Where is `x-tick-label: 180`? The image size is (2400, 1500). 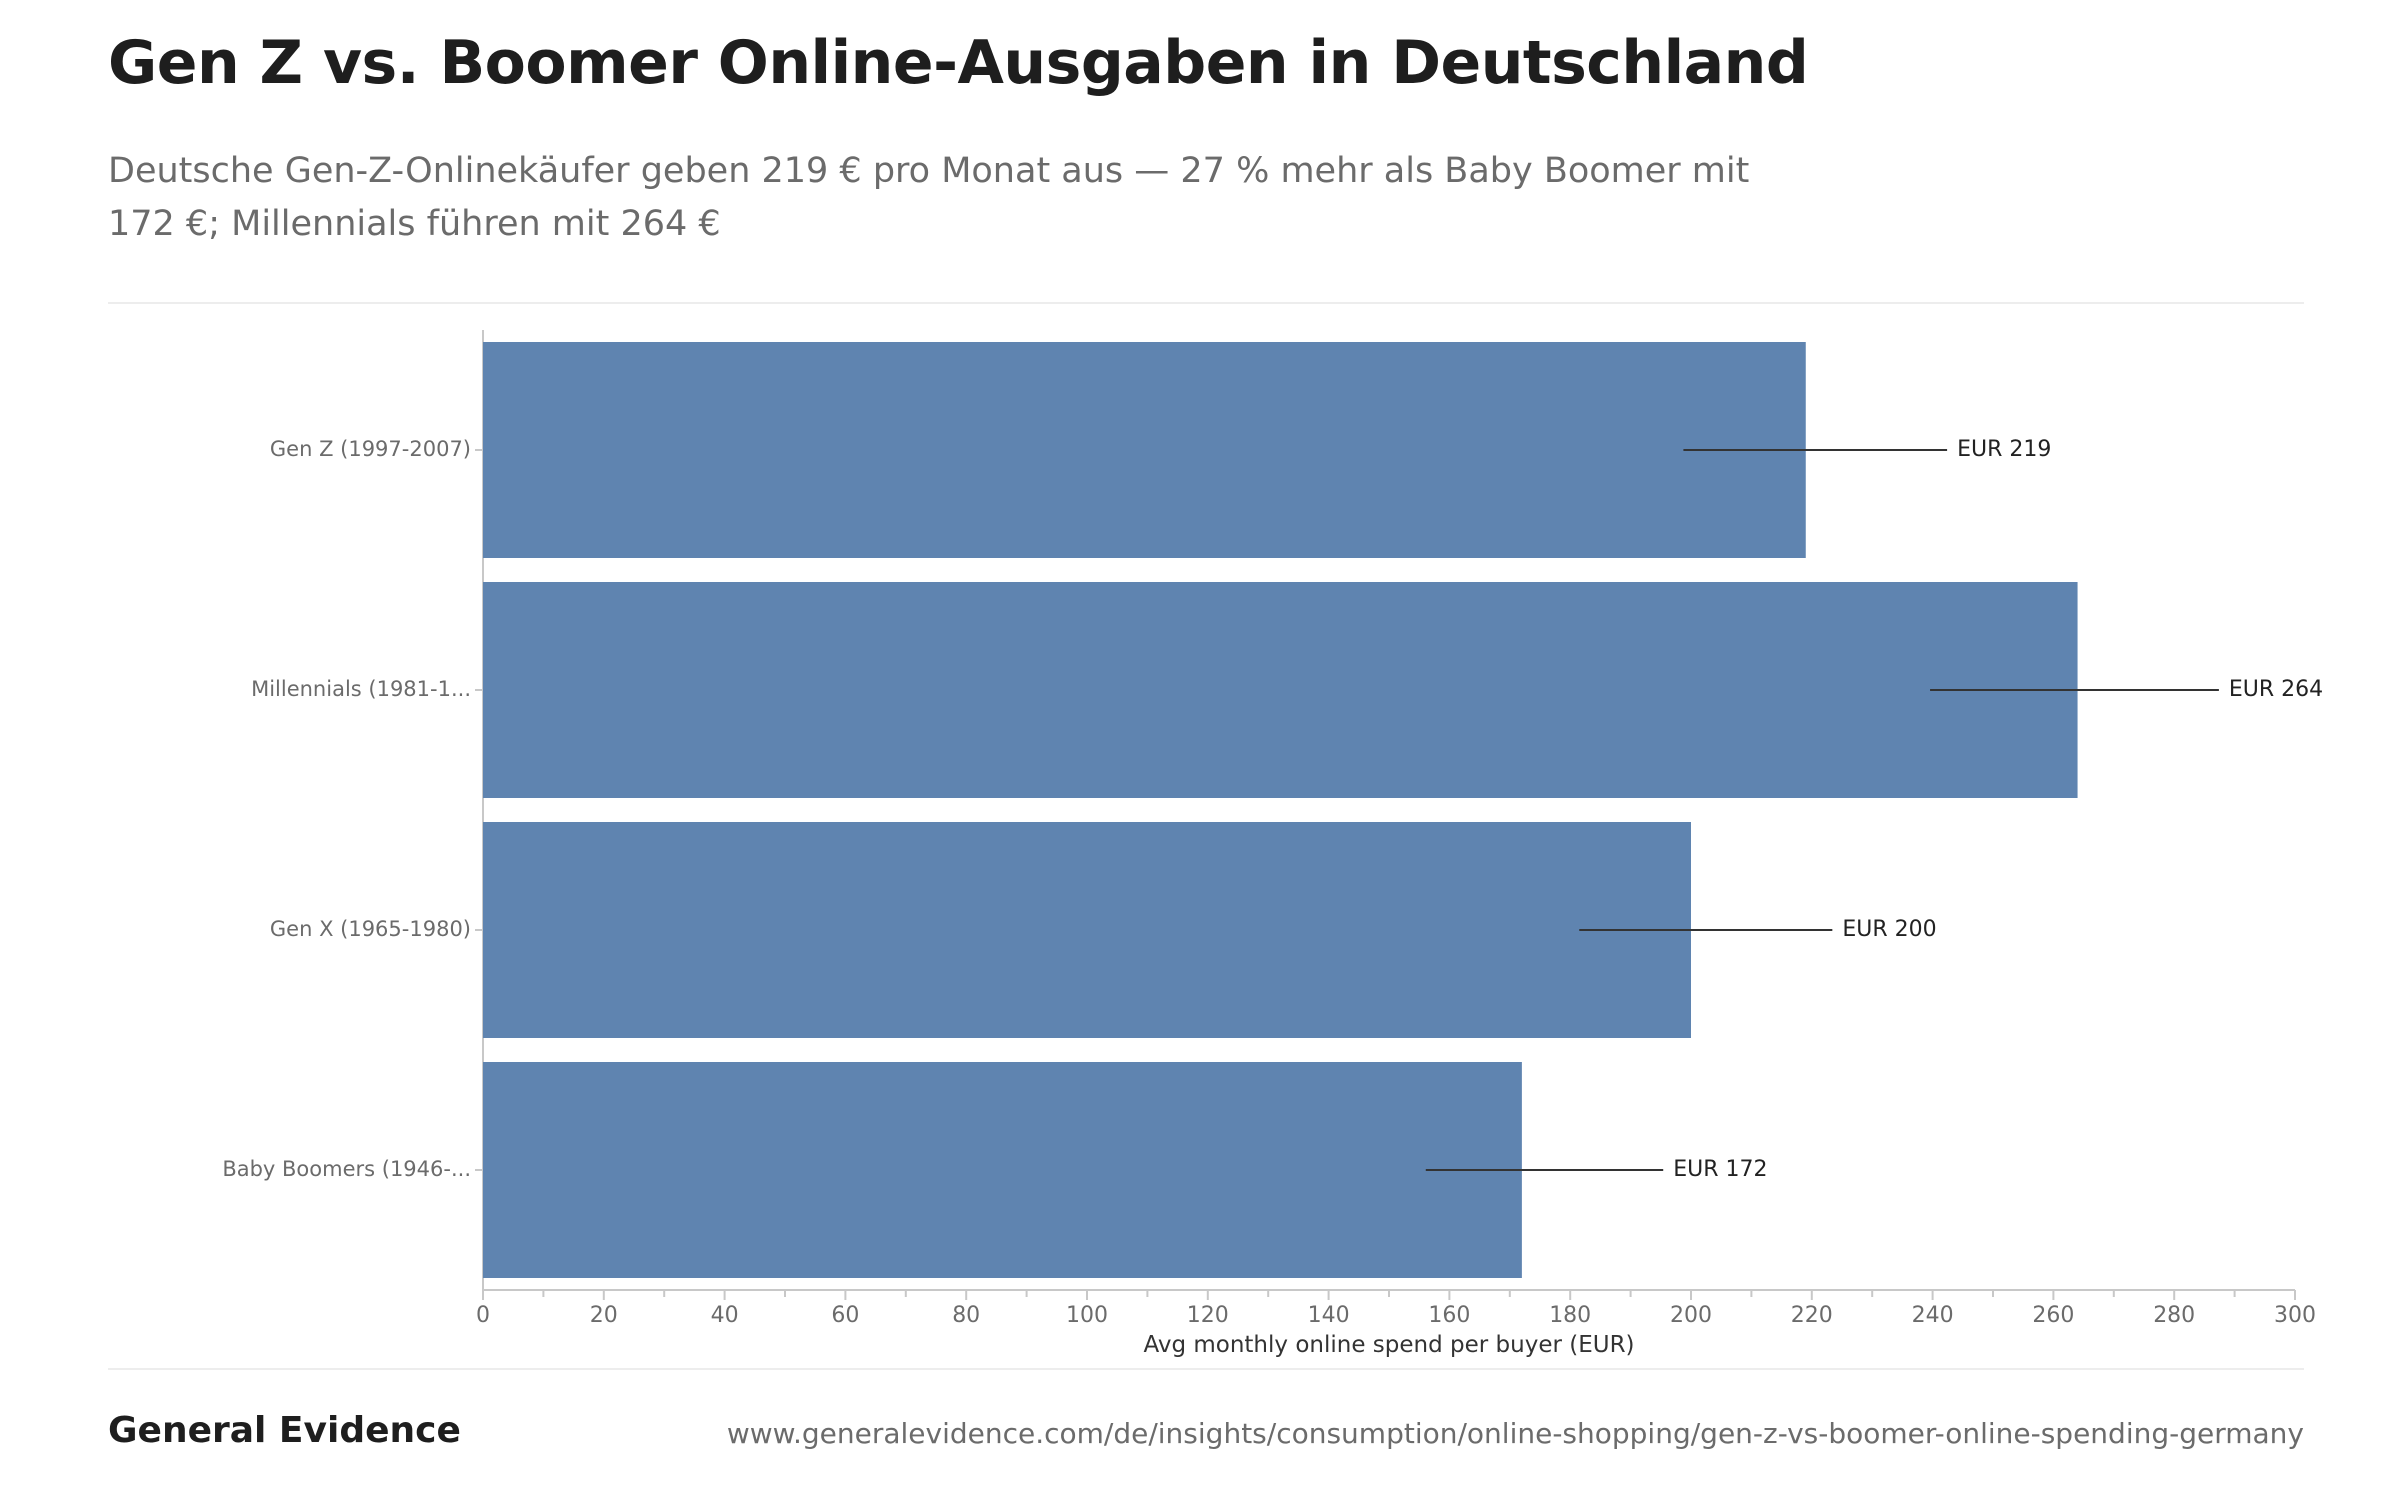
x-tick-label: 180 is located at coordinates (1570, 1315).